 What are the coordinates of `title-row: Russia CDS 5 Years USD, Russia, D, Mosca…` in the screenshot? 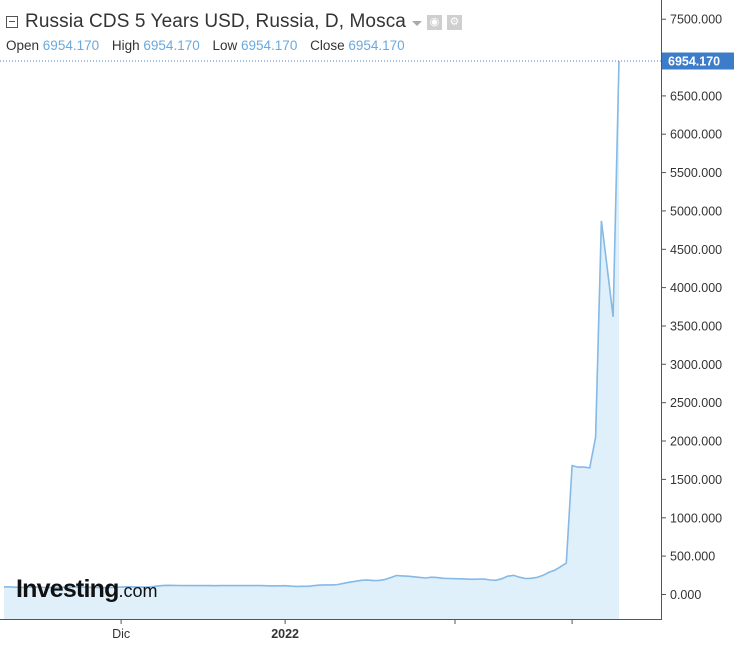 It's located at (234, 22).